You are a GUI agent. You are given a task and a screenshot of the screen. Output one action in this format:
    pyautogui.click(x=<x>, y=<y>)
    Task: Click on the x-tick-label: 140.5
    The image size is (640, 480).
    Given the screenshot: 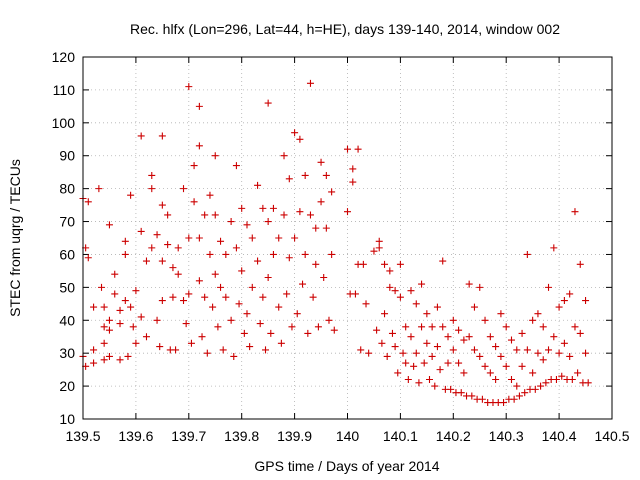 What is the action you would take?
    pyautogui.click(x=611, y=436)
    